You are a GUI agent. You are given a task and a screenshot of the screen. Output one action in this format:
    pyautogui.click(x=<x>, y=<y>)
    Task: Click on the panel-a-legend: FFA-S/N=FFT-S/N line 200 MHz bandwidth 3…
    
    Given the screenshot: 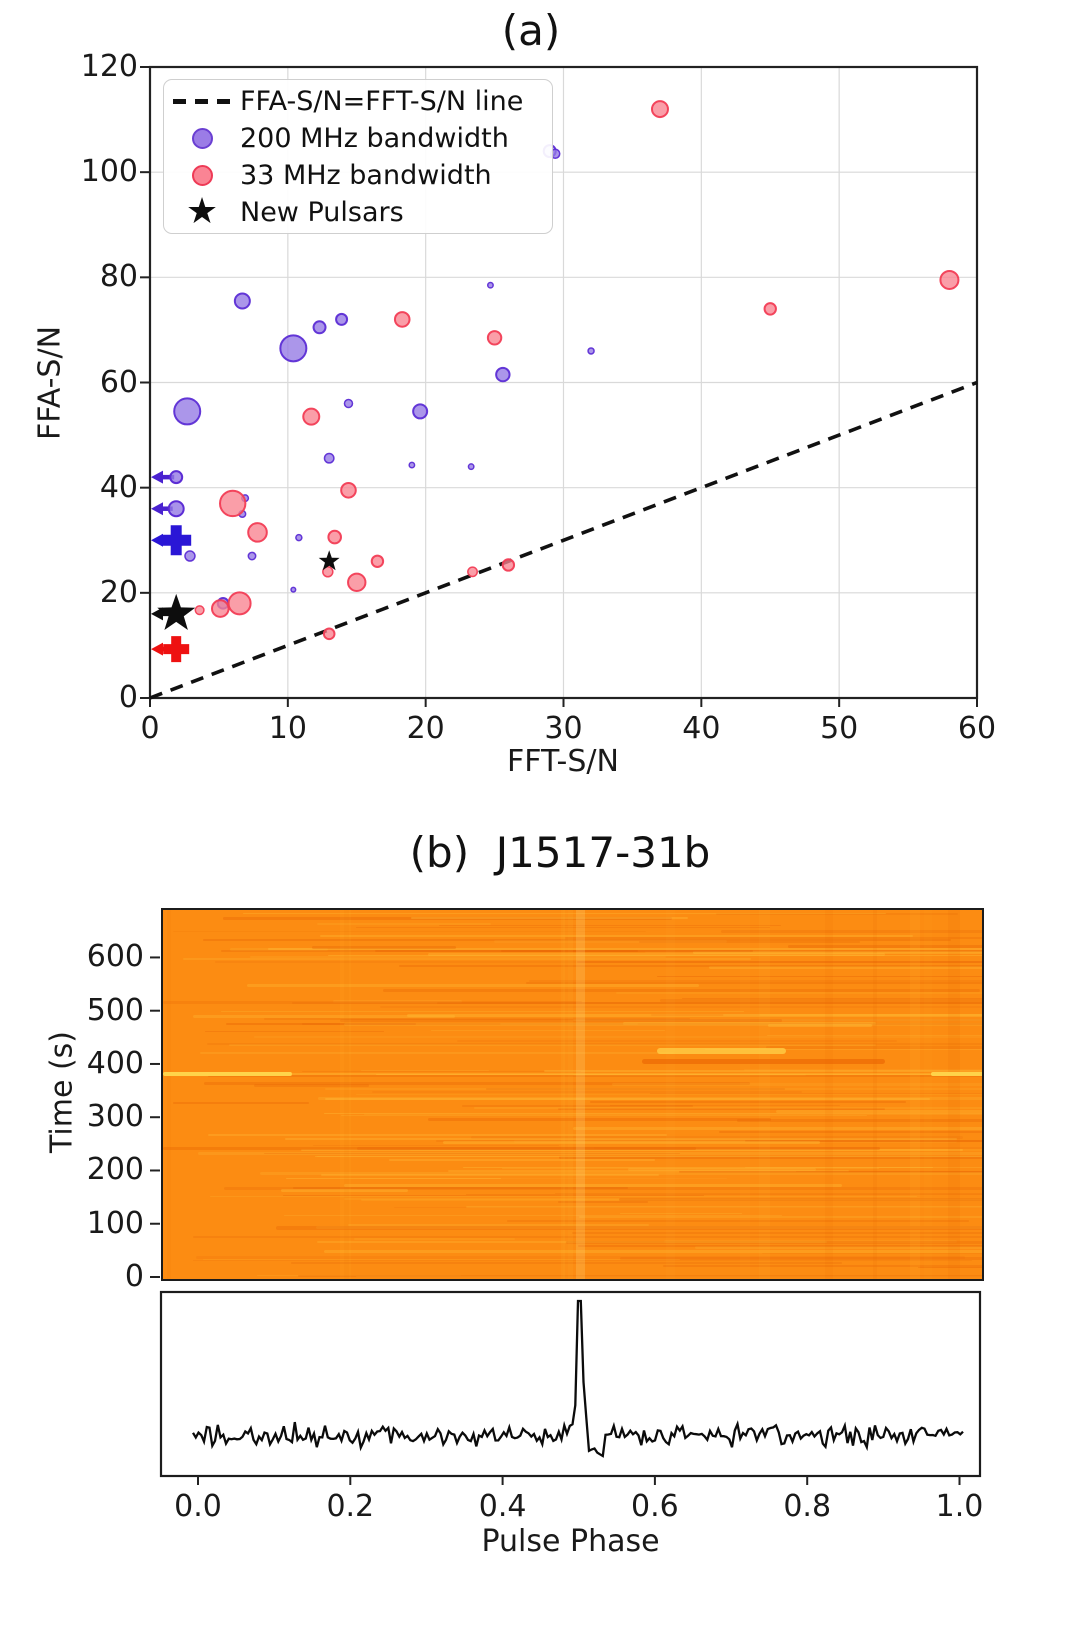 What is the action you would take?
    pyautogui.click(x=358, y=156)
    